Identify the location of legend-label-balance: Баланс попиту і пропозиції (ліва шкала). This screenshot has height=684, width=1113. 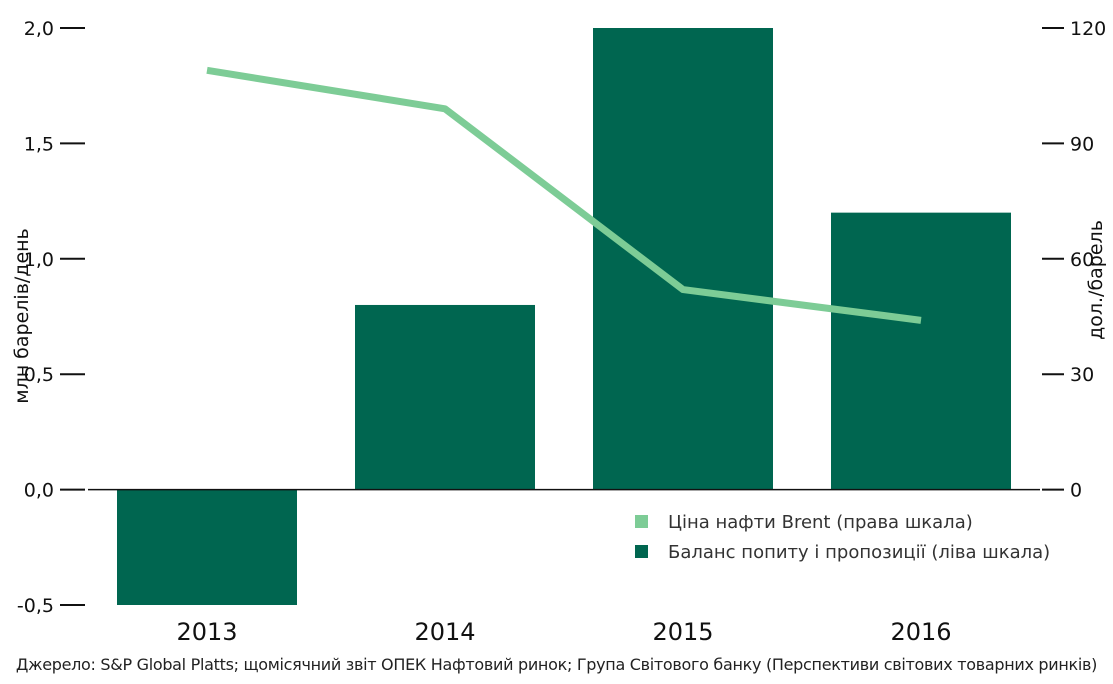
(859, 552).